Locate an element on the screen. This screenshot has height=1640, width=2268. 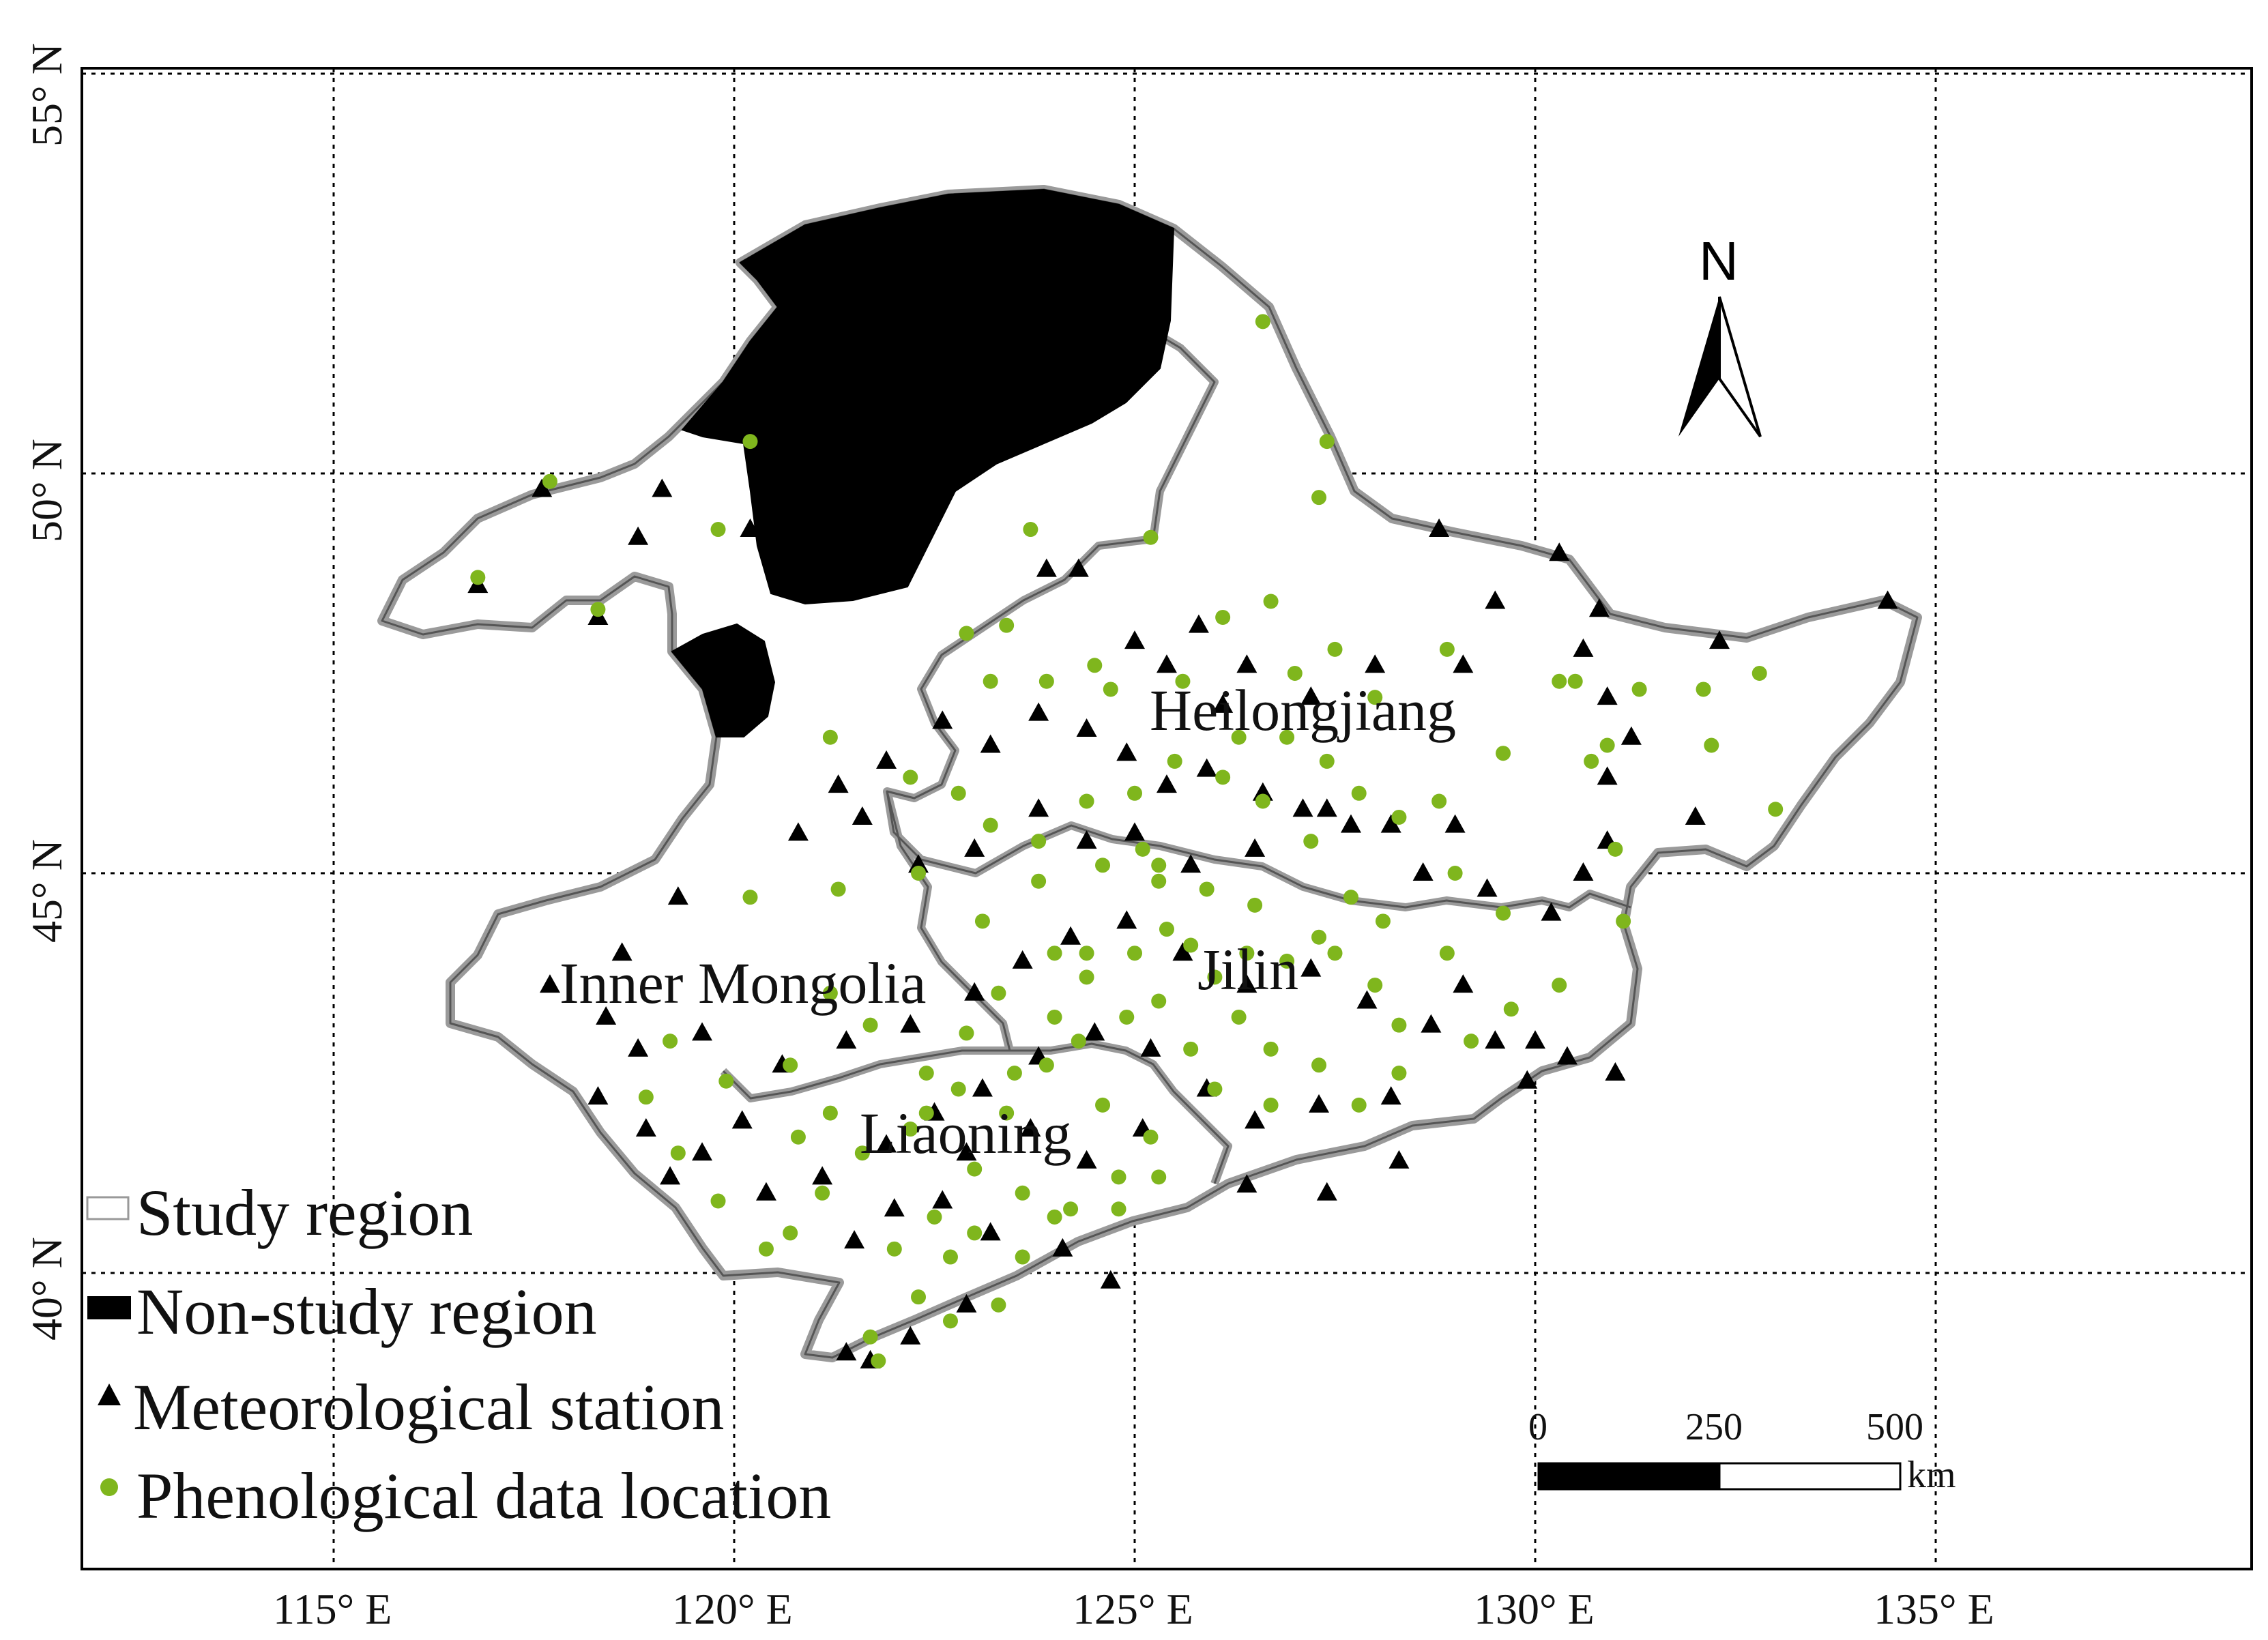
lon-label-125: 125° E is located at coordinates (1133, 1609).